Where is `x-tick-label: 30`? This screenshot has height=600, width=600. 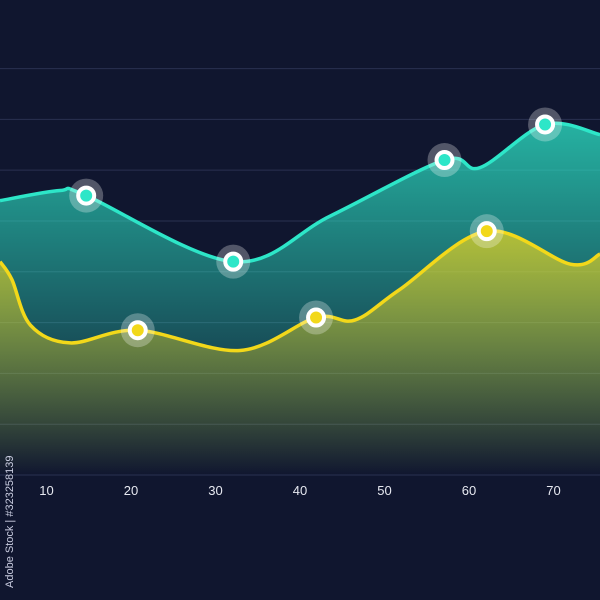
x-tick-label: 30 is located at coordinates (215, 490).